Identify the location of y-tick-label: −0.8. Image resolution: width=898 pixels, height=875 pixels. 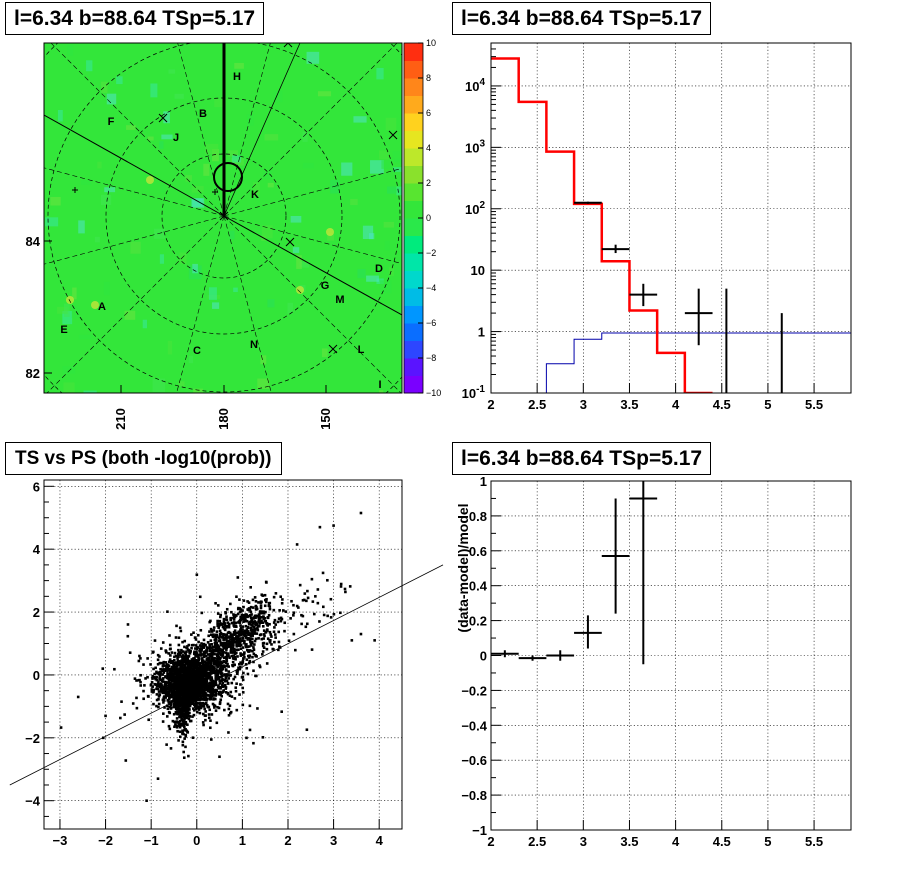
(474, 795).